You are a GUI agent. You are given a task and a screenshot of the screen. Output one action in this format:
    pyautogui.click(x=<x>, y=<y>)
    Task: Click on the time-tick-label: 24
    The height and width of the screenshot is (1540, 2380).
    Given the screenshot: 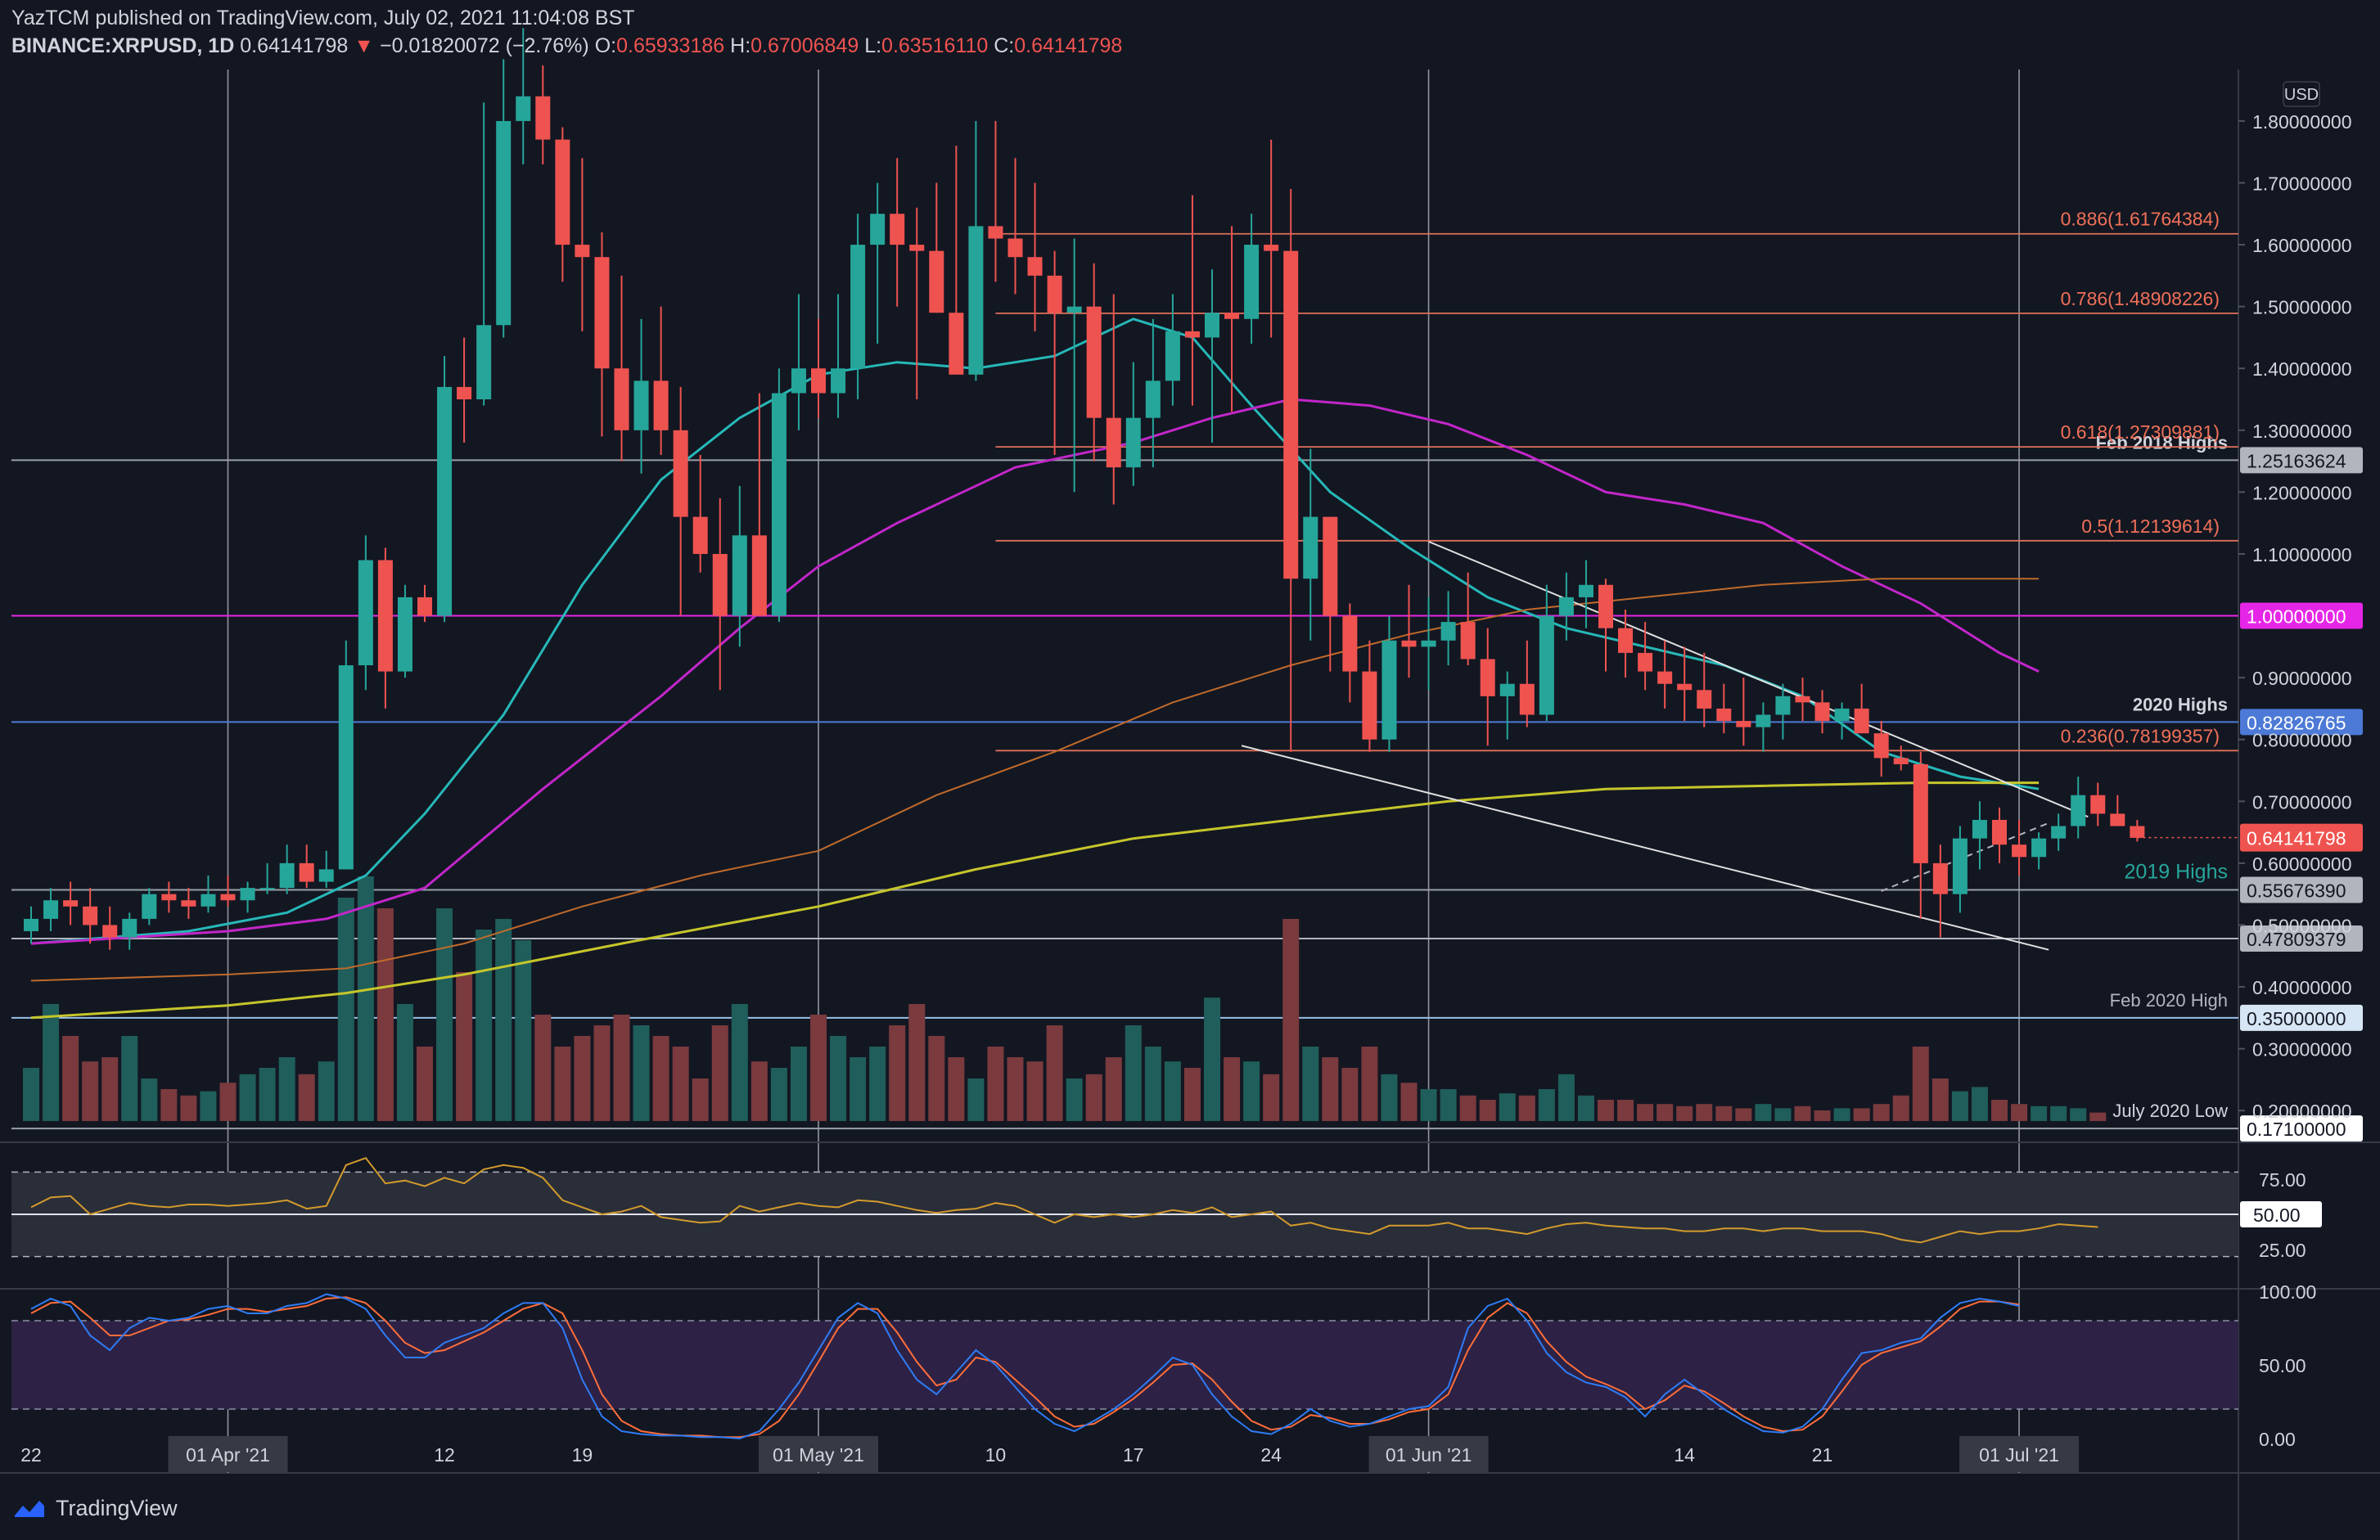 What is the action you would take?
    pyautogui.click(x=1271, y=1455)
    